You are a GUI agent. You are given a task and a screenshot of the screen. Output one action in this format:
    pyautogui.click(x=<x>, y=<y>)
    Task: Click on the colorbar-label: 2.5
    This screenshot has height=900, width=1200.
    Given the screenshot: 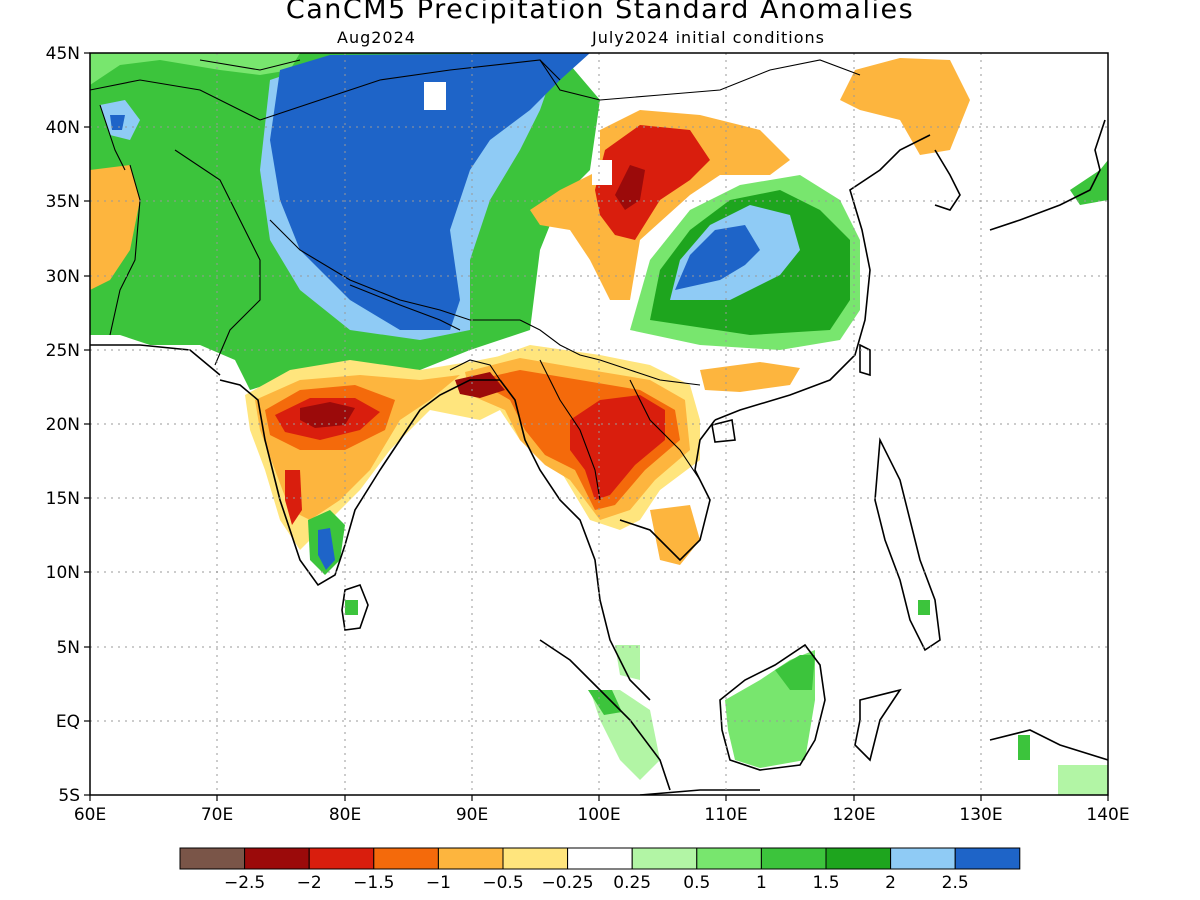 What is the action you would take?
    pyautogui.click(x=955, y=883)
    